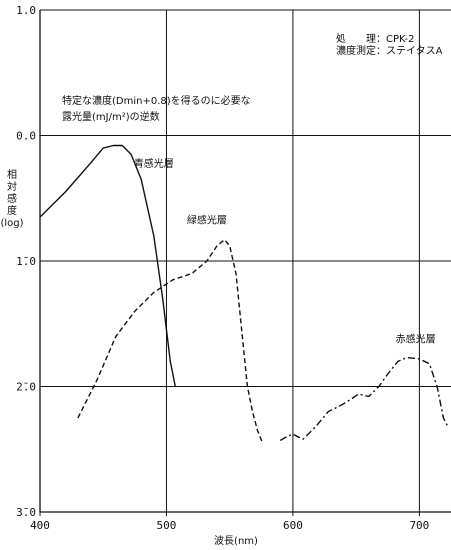 The image size is (451, 550). What do you see at coordinates (154, 163) in the screenshot?
I see `series-label: 青感光層` at bounding box center [154, 163].